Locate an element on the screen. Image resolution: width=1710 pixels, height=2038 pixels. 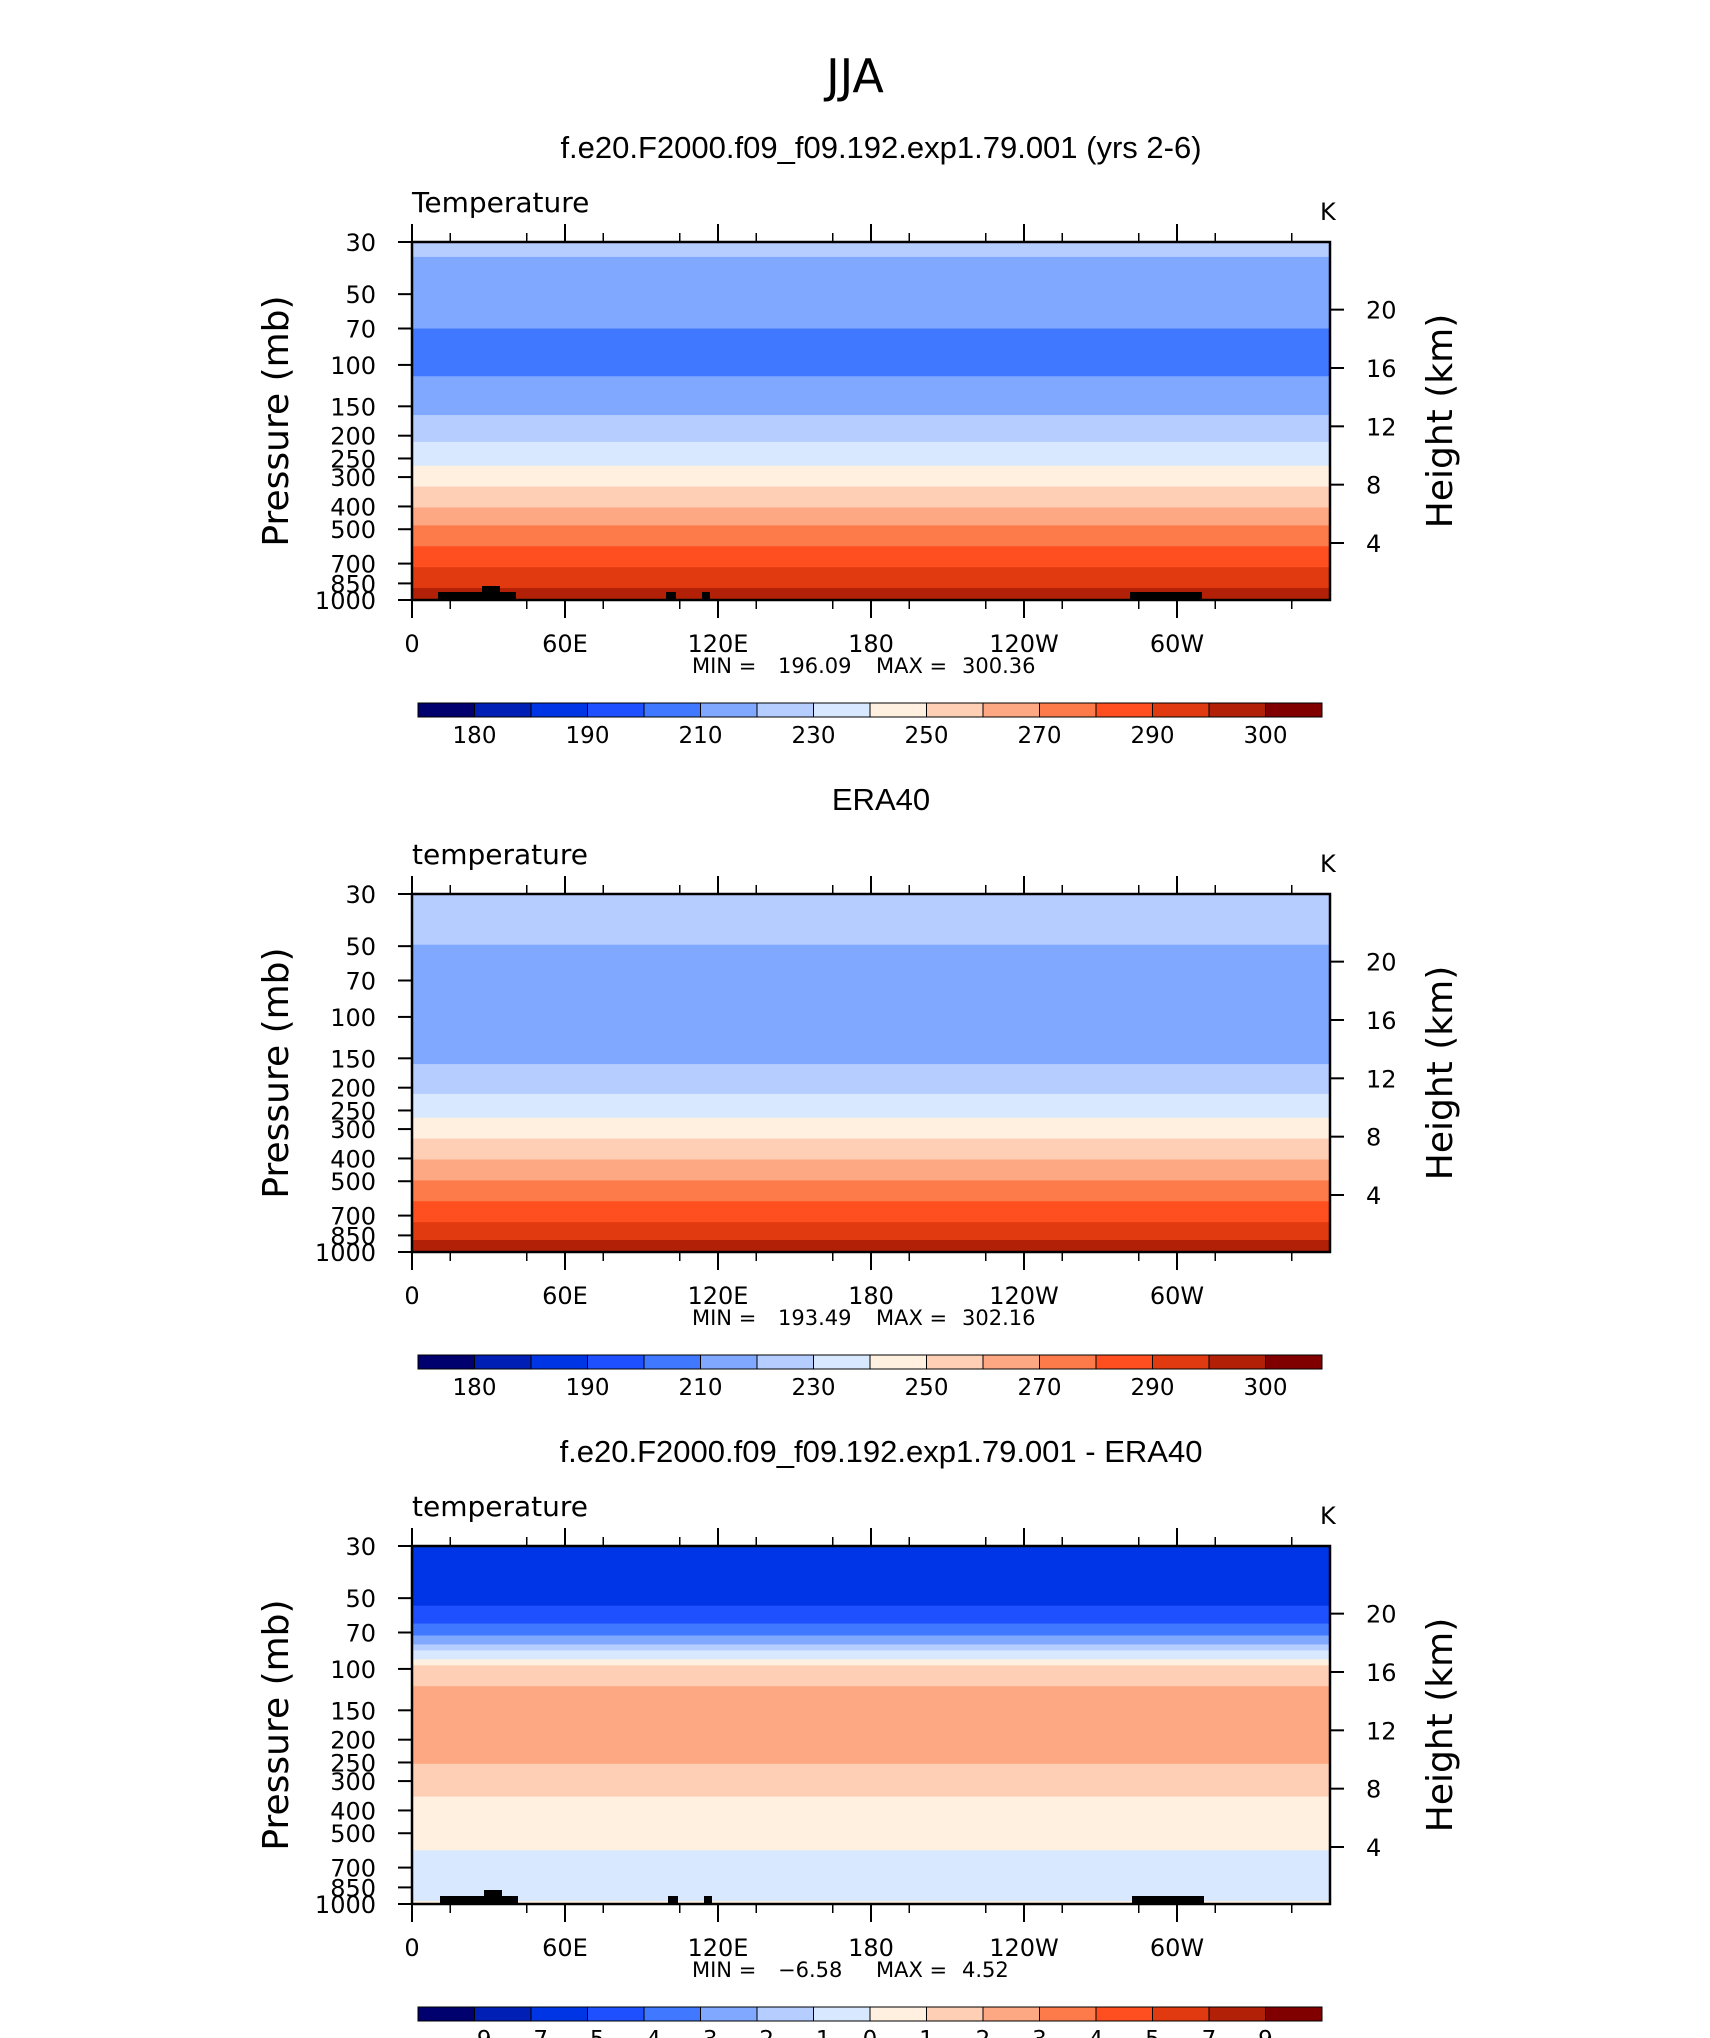
min-label: MIN = is located at coordinates (724, 1970).